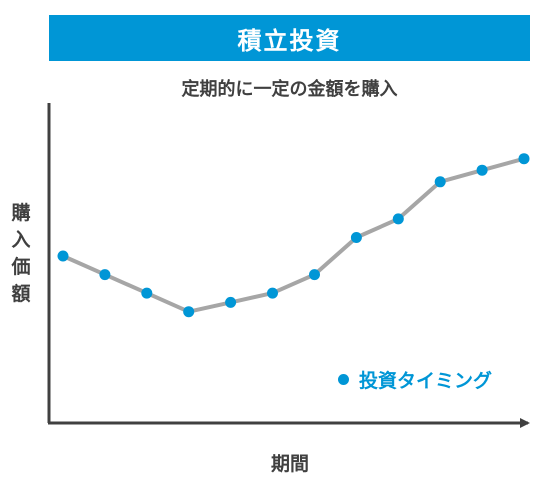 This screenshot has width=557, height=485. Describe the element at coordinates (343, 379) in the screenshot. I see `legend-marker` at that location.